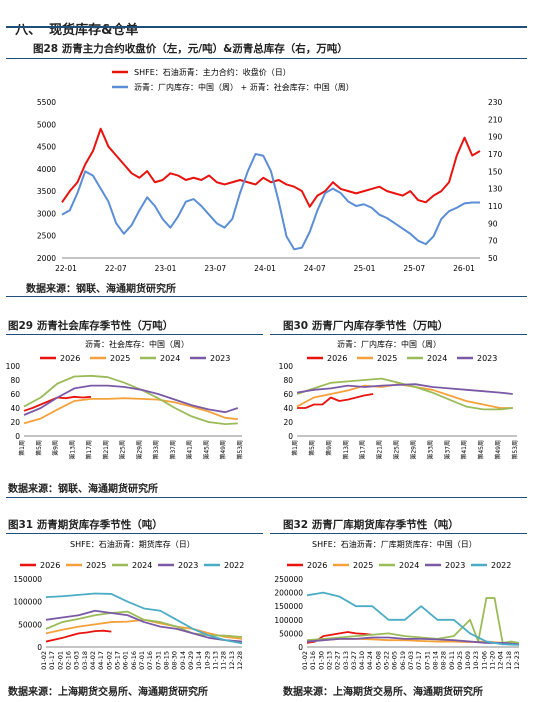 Image resolution: width=533 pixels, height=702 pixels. Describe the element at coordinates (291, 633) in the screenshot. I see `fig32-y-tick: 50000` at that location.